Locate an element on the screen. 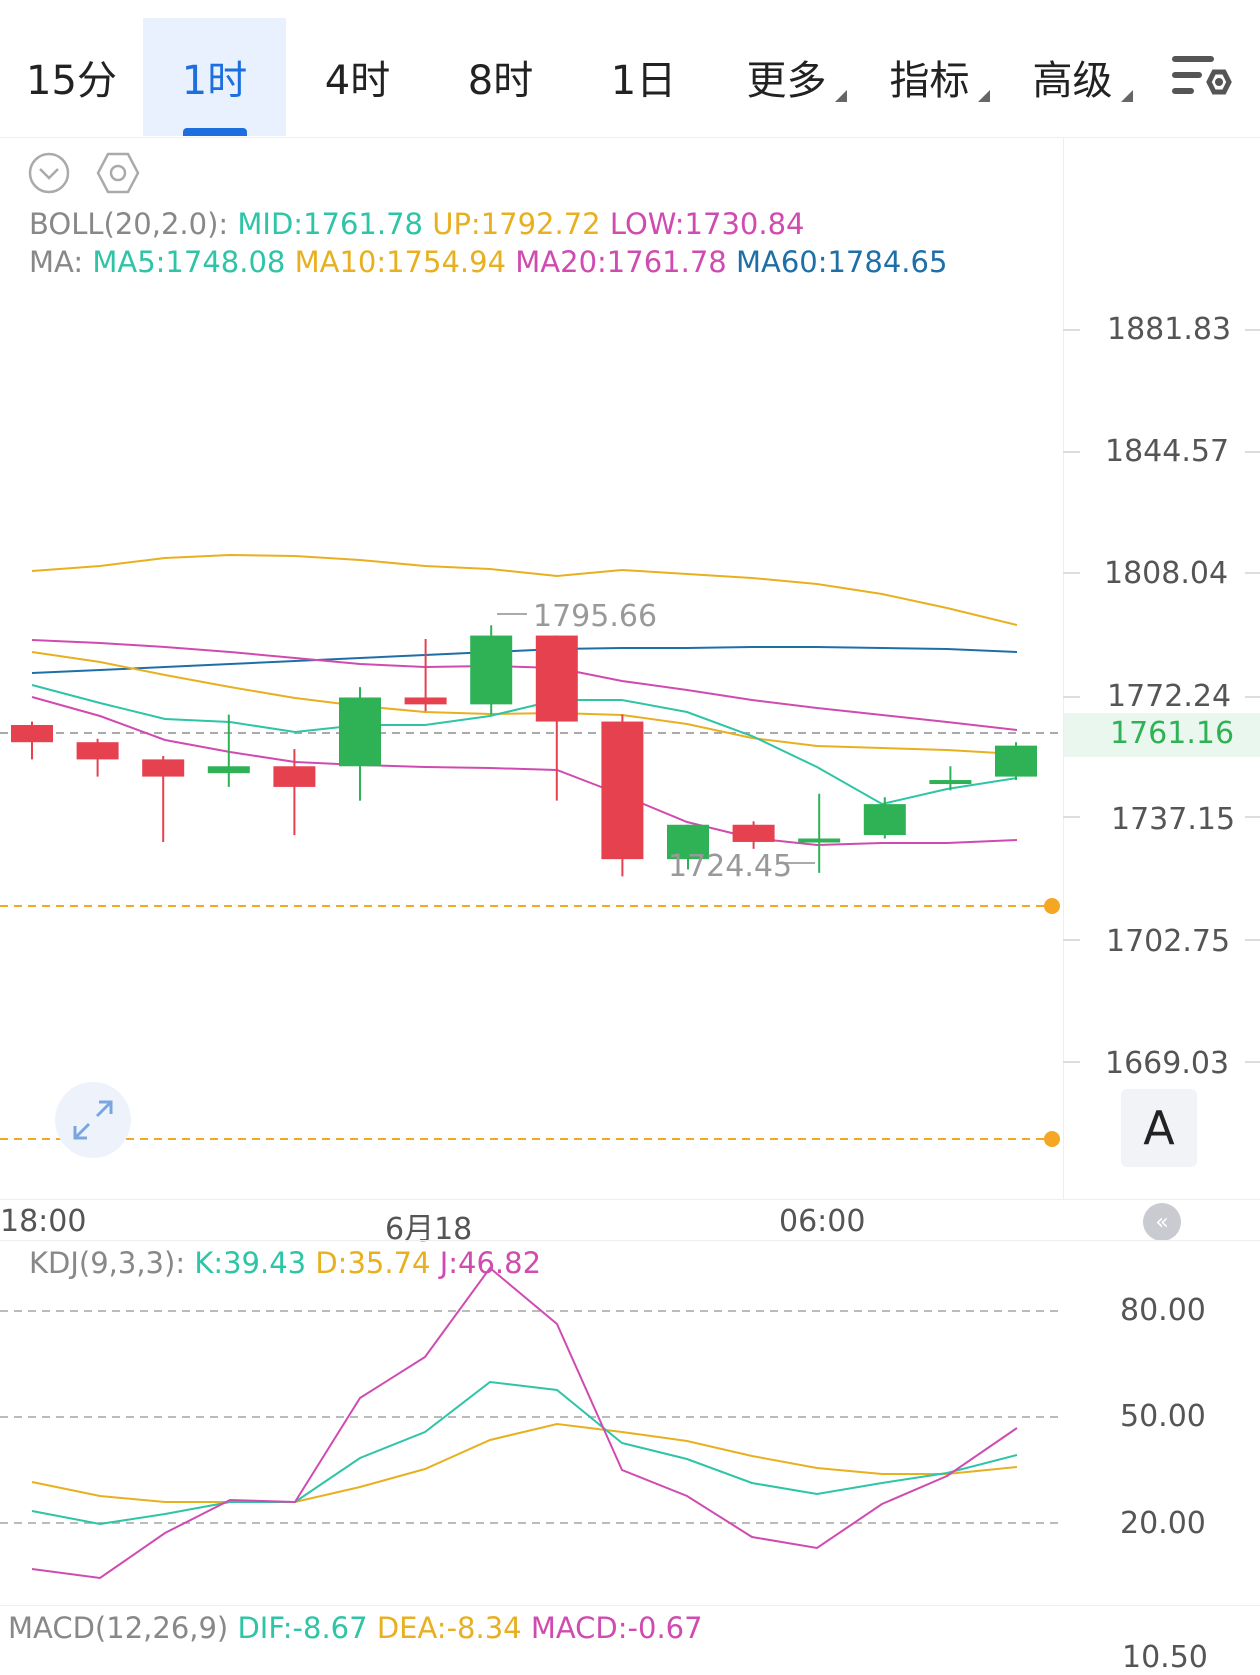  active-tab-indicator is located at coordinates (214, 132).